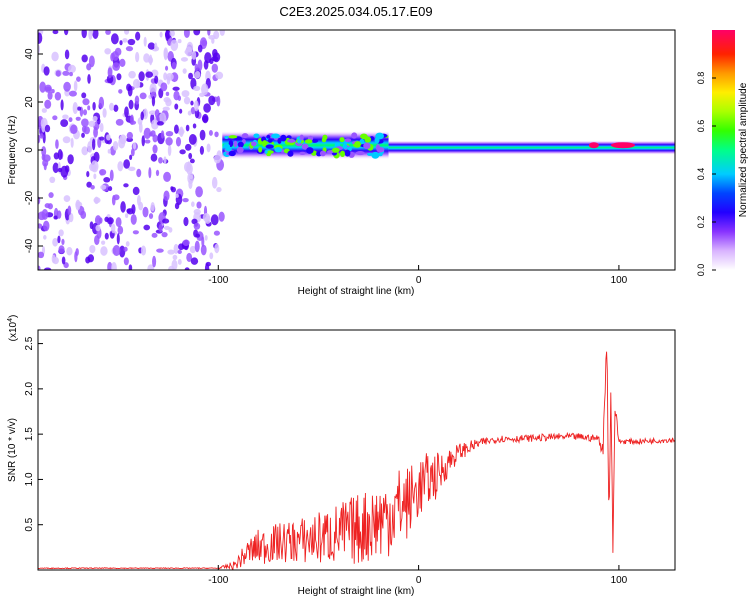 This screenshot has height=605, width=750. I want to click on spectrogram-y-ticks: -40 -20 0 20 40, so click(33, 150).